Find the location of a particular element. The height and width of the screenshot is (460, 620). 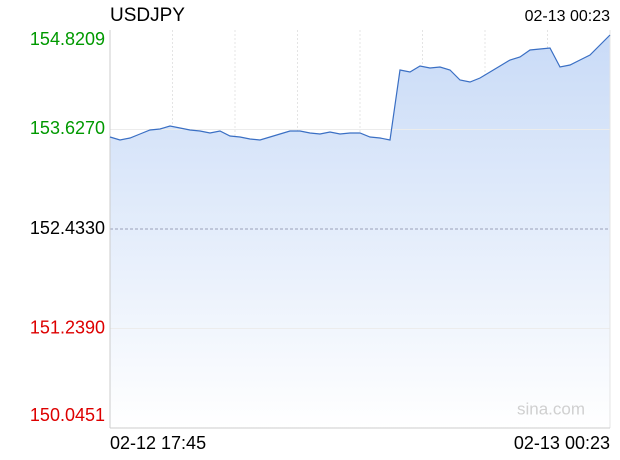

chart-title: USDJPY is located at coordinates (147, 15).